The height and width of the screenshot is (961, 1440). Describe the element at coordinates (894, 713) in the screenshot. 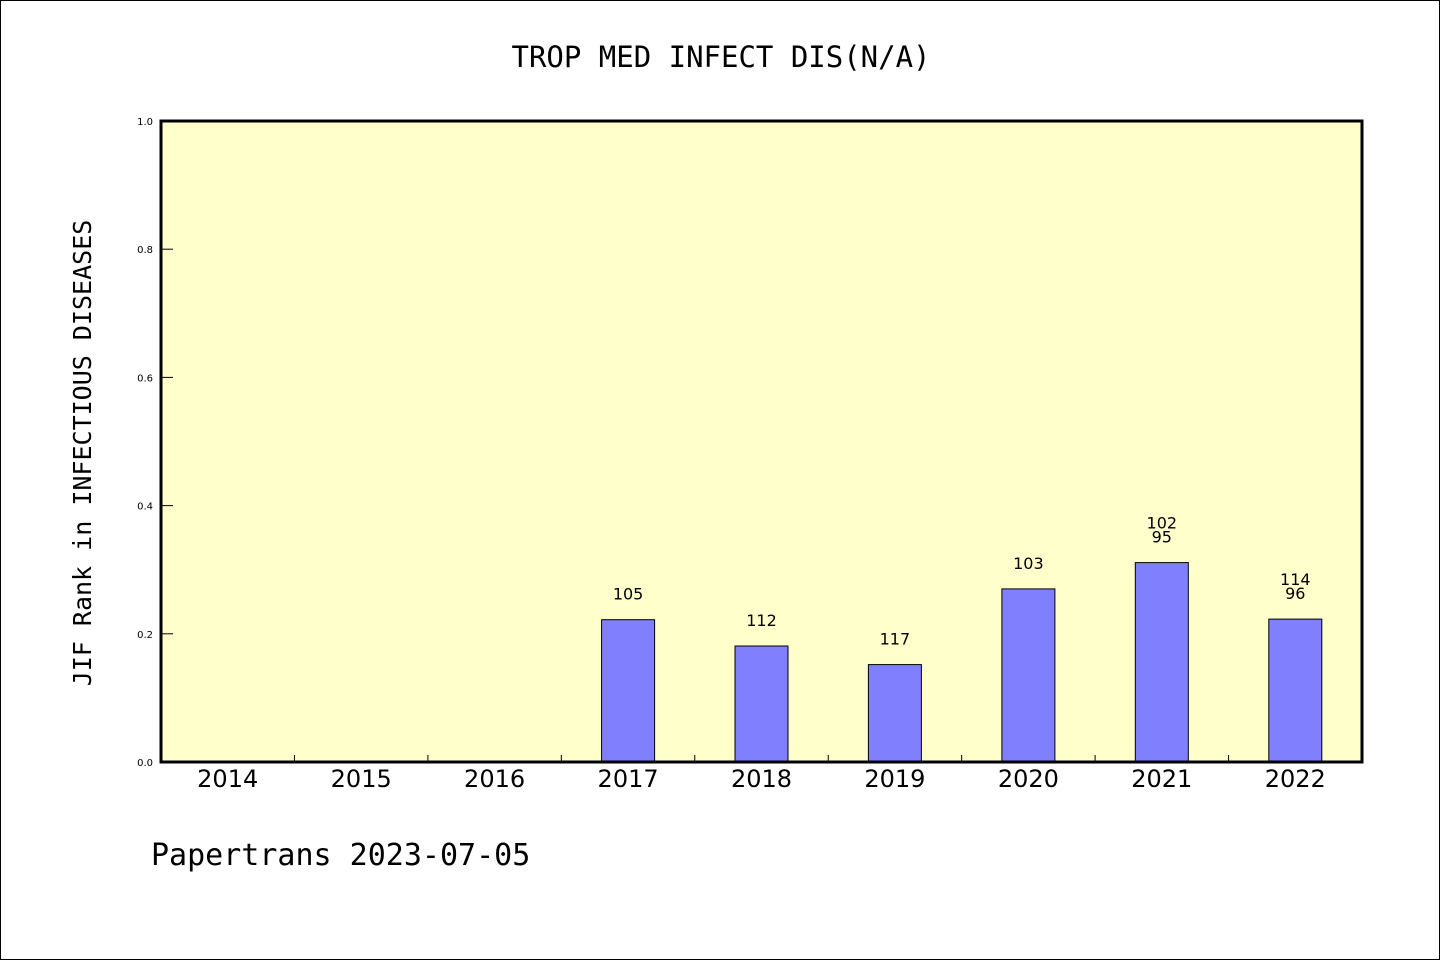

I see `bar-2019` at that location.